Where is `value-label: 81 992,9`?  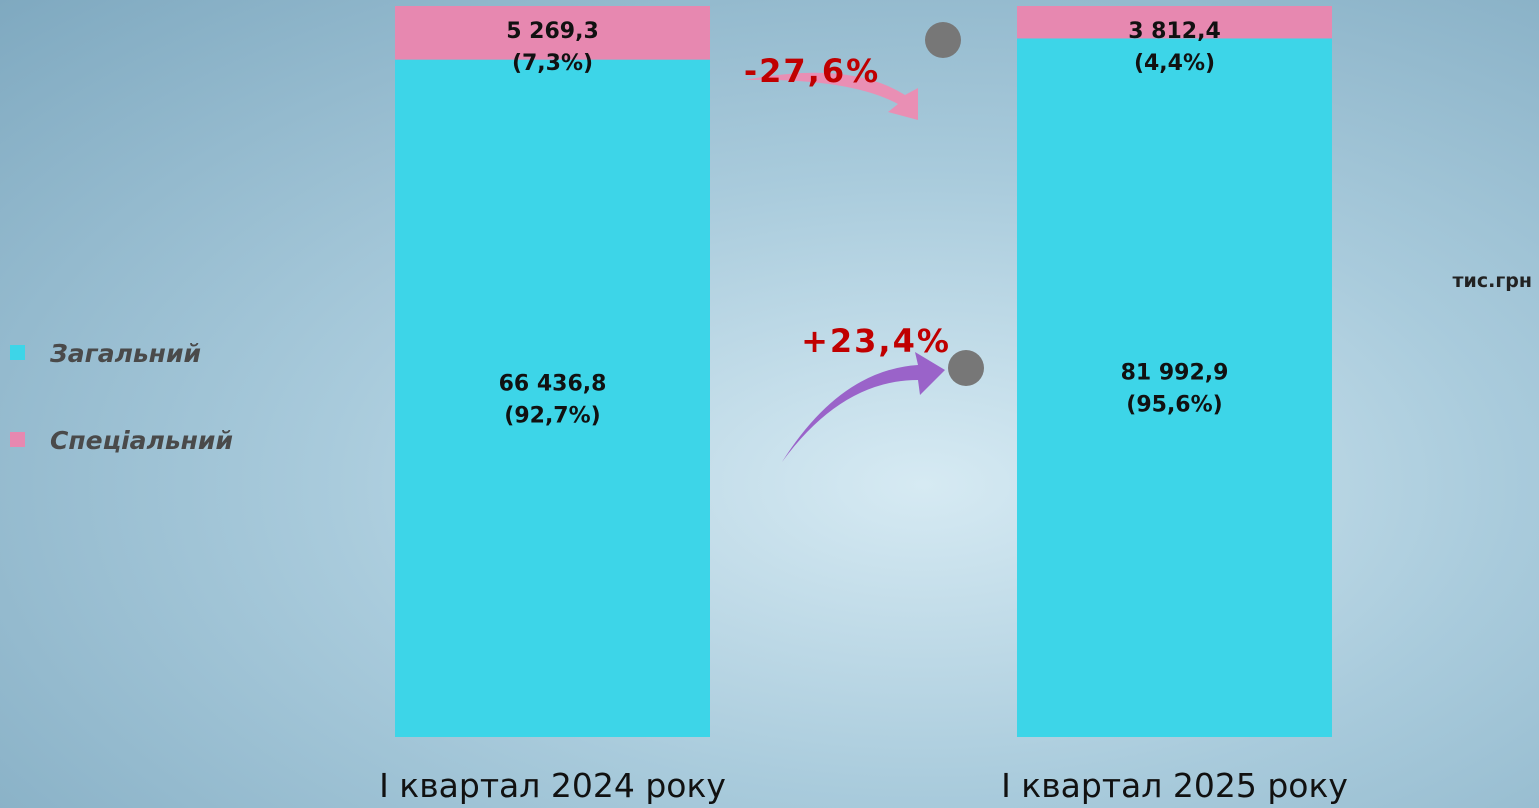
value-label: 81 992,9 is located at coordinates (1175, 373).